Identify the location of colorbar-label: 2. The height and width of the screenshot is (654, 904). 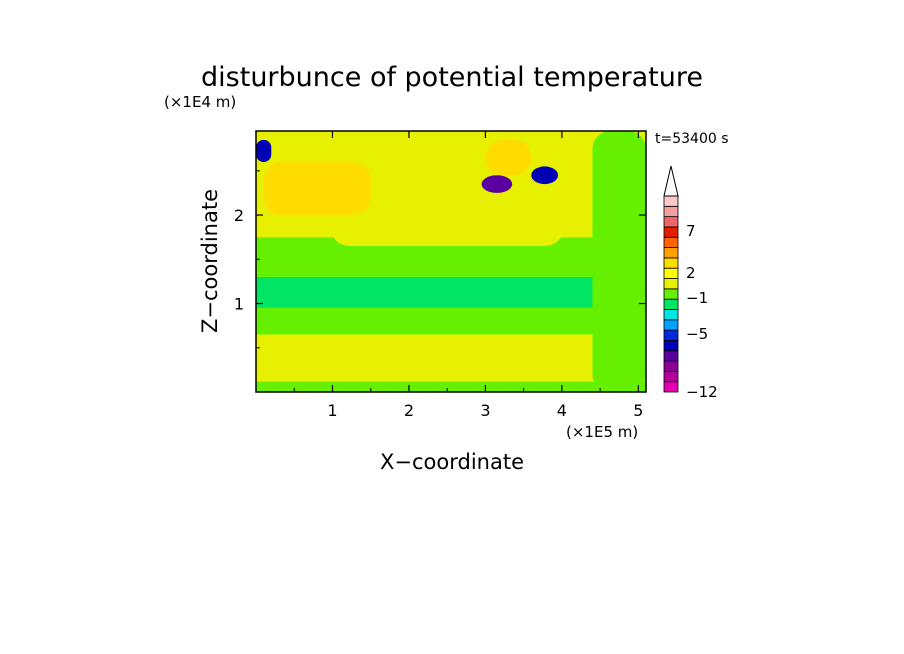
(691, 273).